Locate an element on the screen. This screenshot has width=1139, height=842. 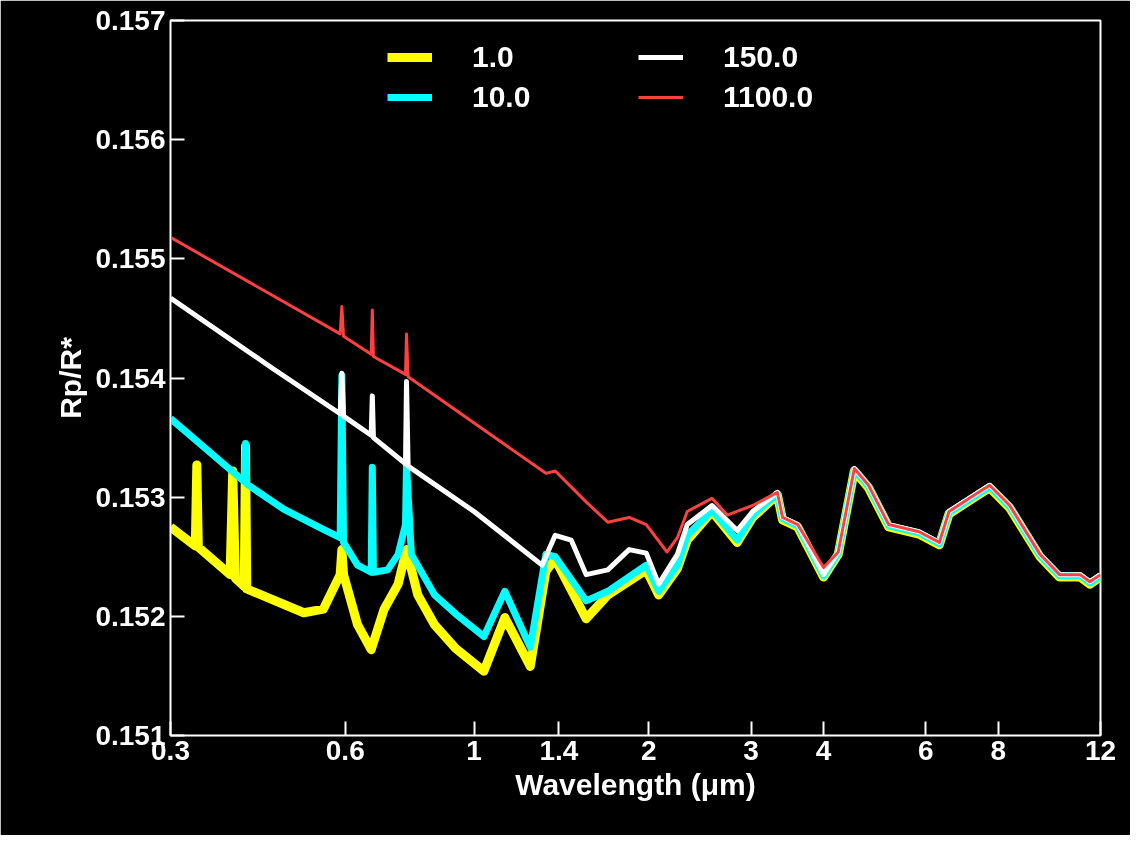
x-tick-label: 1.4 is located at coordinates (559, 750).